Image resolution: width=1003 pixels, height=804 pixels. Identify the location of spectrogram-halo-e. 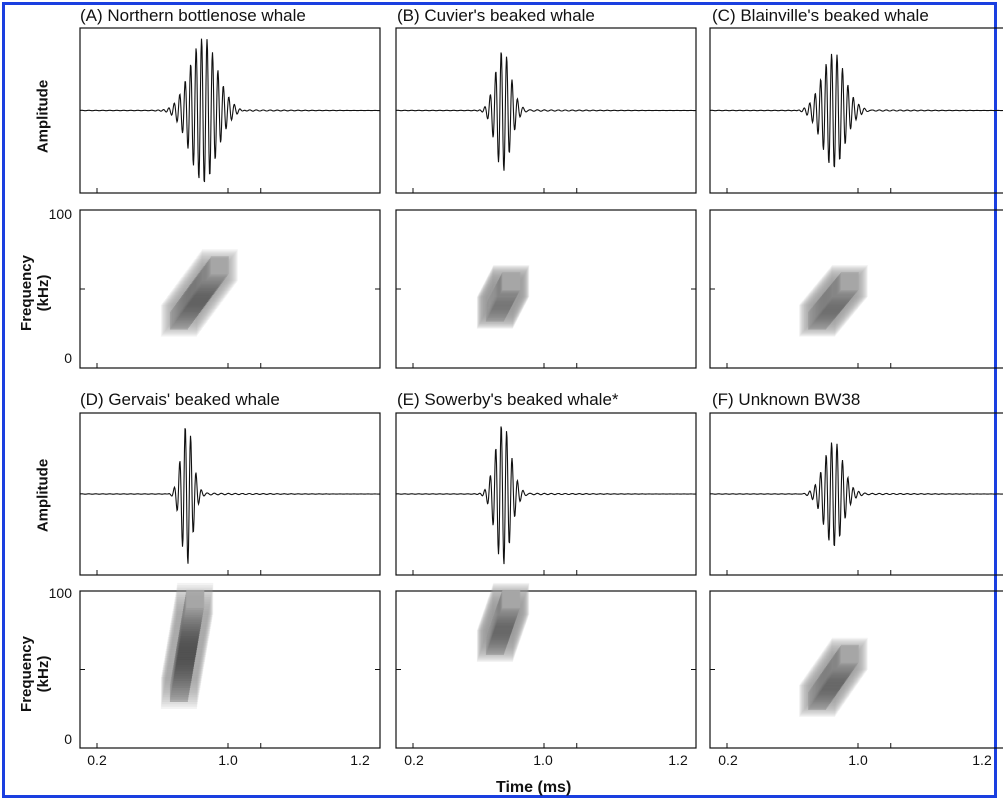
(511, 598).